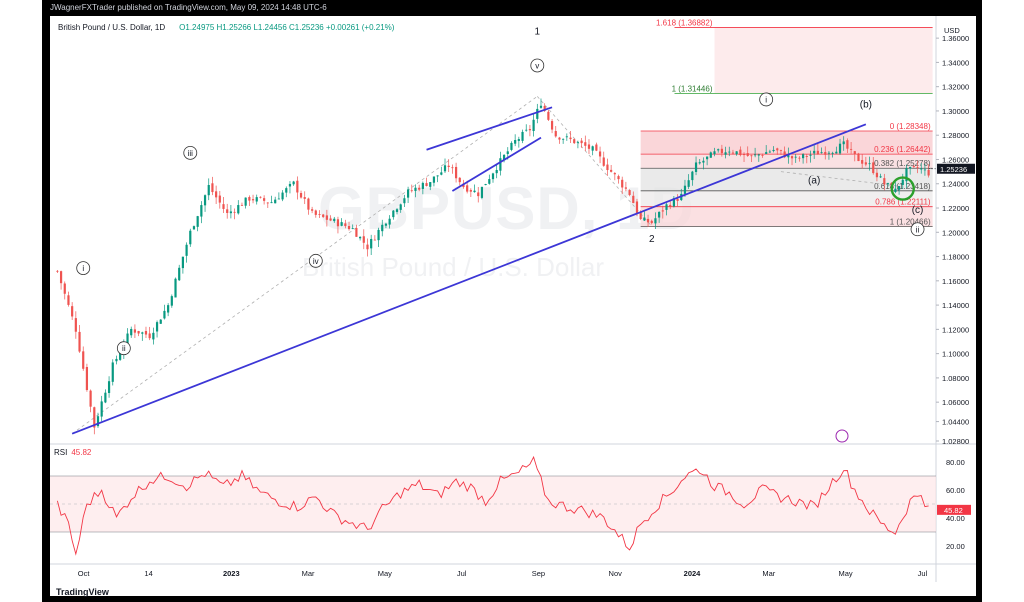  I want to click on wave-label: ii, so click(124, 348).